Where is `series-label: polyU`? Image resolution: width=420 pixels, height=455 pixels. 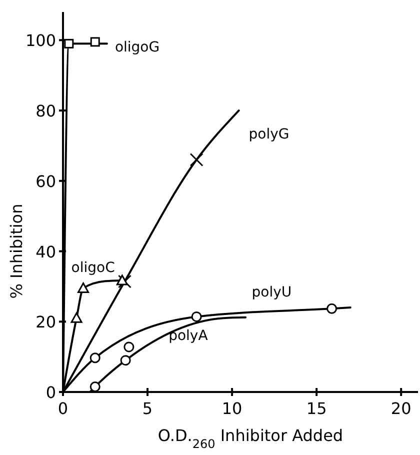 series-label: polyU is located at coordinates (272, 292).